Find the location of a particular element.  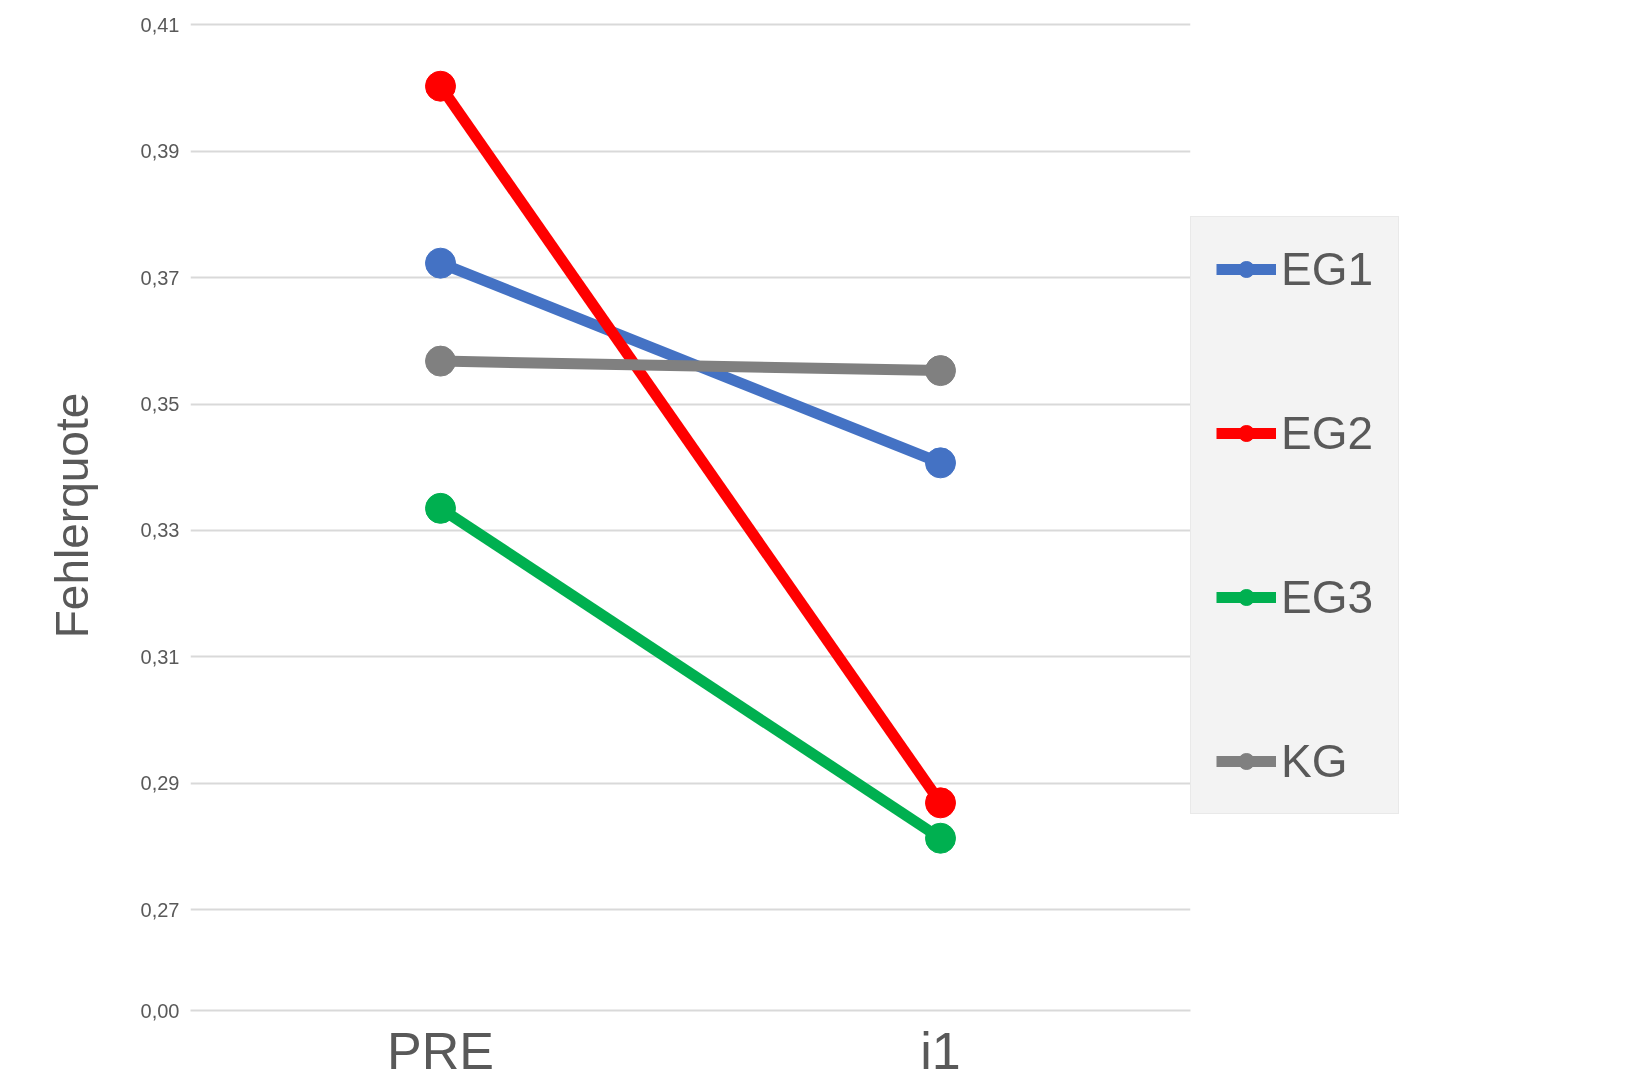

y-tick-label: 0,31 is located at coordinates (160, 656).